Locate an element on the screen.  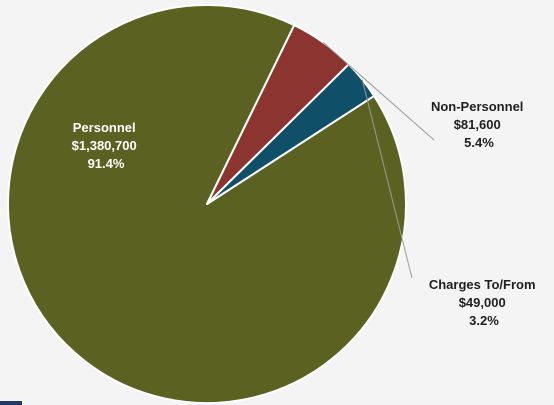
svg-text:Non-Personnel $81,600: Non-Personnel $81,600 5.4% is located at coordinates (479, 124).